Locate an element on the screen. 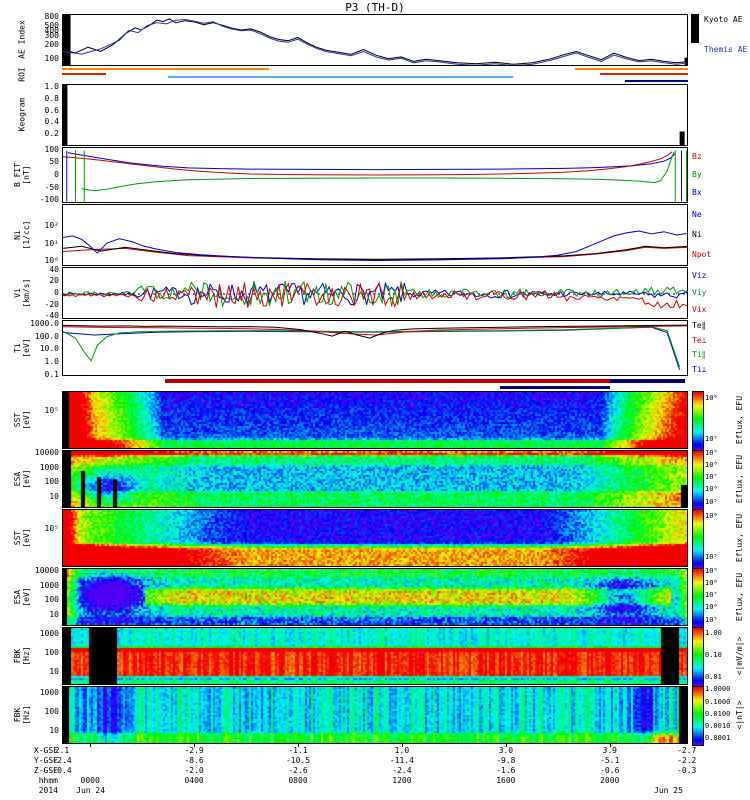  esa_e-plot-area is located at coordinates (375, 479).